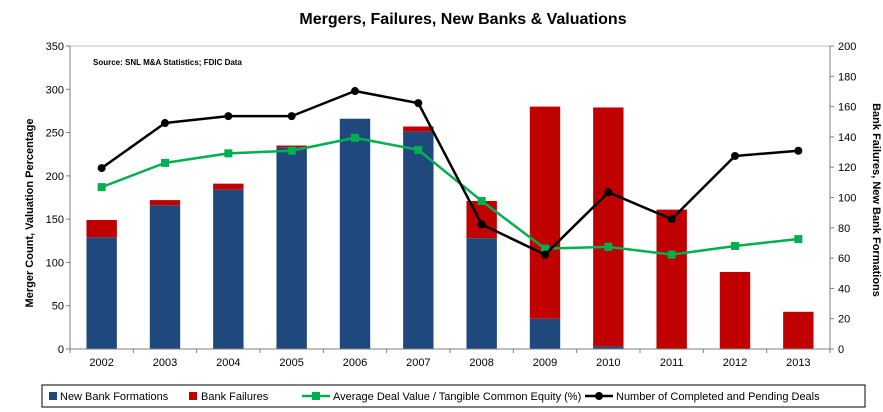 This screenshot has width=883, height=412. Describe the element at coordinates (481, 200) in the screenshot. I see `point-deal-value-2008` at that location.